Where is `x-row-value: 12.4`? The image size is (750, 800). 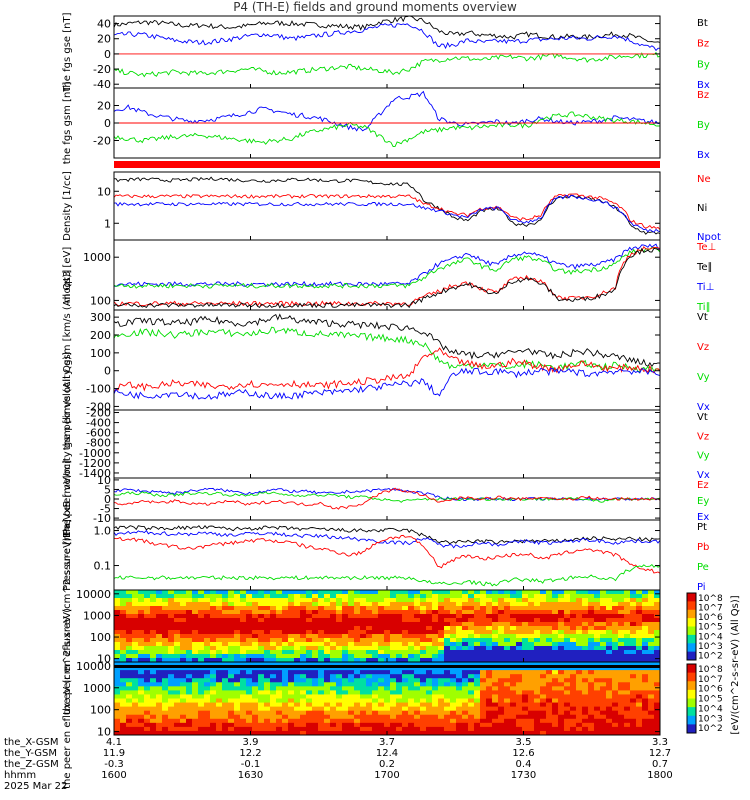
x-row-value: 12.4 is located at coordinates (387, 753).